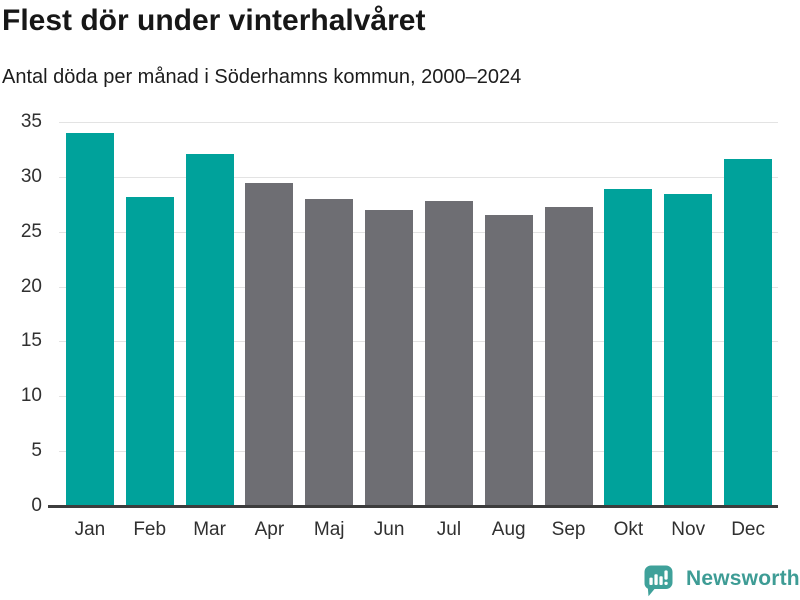 The width and height of the screenshot is (800, 600). Describe the element at coordinates (418, 177) in the screenshot. I see `gridline-y30` at that location.